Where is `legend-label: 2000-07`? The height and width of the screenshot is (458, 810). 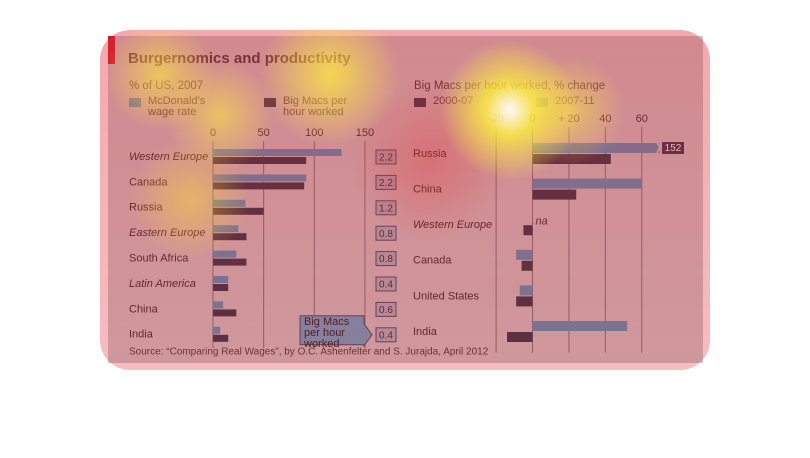 legend-label: 2000-07 is located at coordinates (453, 101).